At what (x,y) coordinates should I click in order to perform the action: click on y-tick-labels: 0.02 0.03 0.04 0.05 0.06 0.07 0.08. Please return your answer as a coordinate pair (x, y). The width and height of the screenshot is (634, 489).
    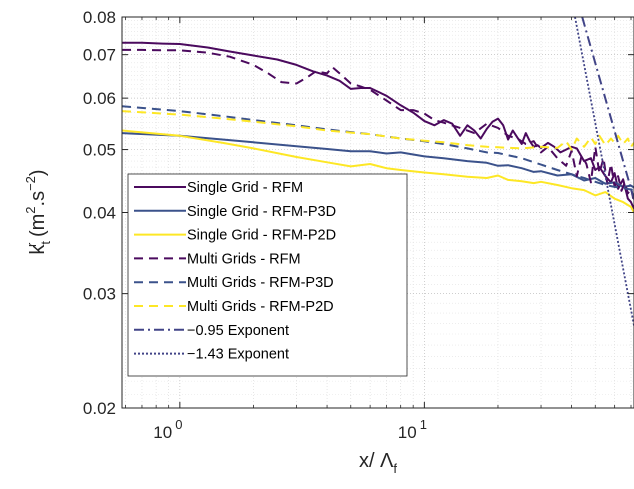
    Looking at the image, I should click on (99, 213).